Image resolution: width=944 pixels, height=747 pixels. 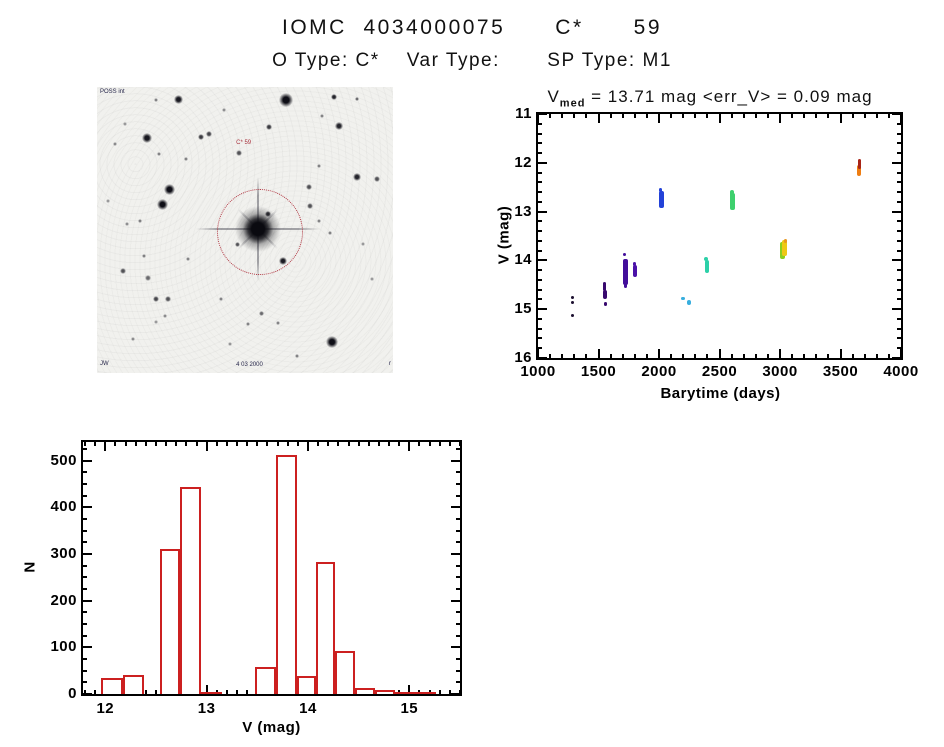 I want to click on lc-x-tick-label: 1500, so click(x=598, y=371).